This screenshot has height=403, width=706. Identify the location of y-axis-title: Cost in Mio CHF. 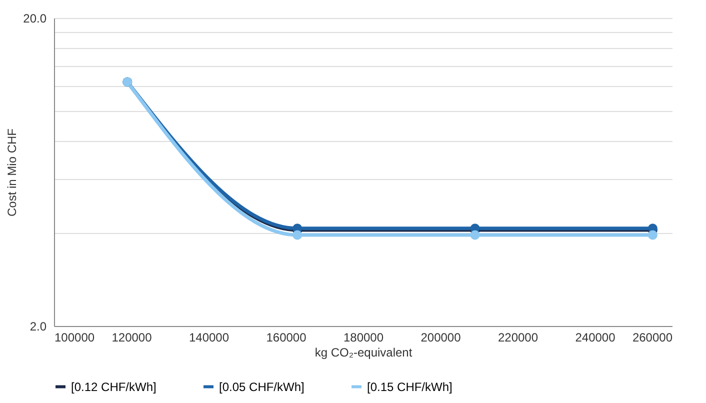
(12, 172).